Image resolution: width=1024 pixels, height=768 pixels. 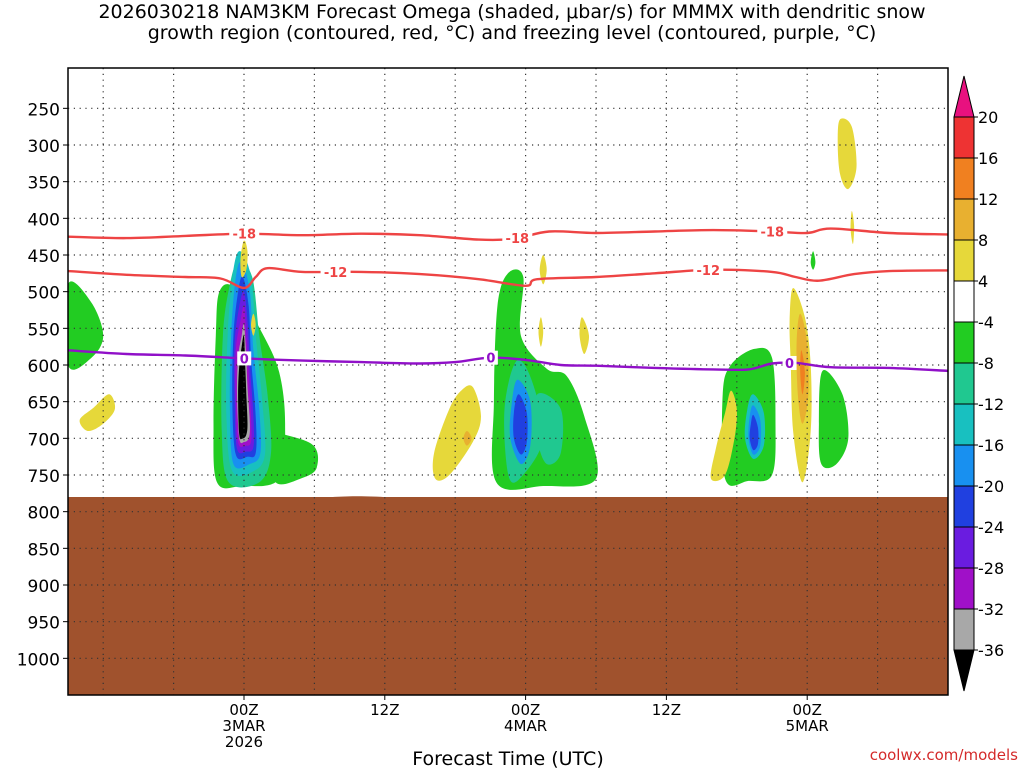 I want to click on colorbar-top-arrow, so click(x=964, y=96).